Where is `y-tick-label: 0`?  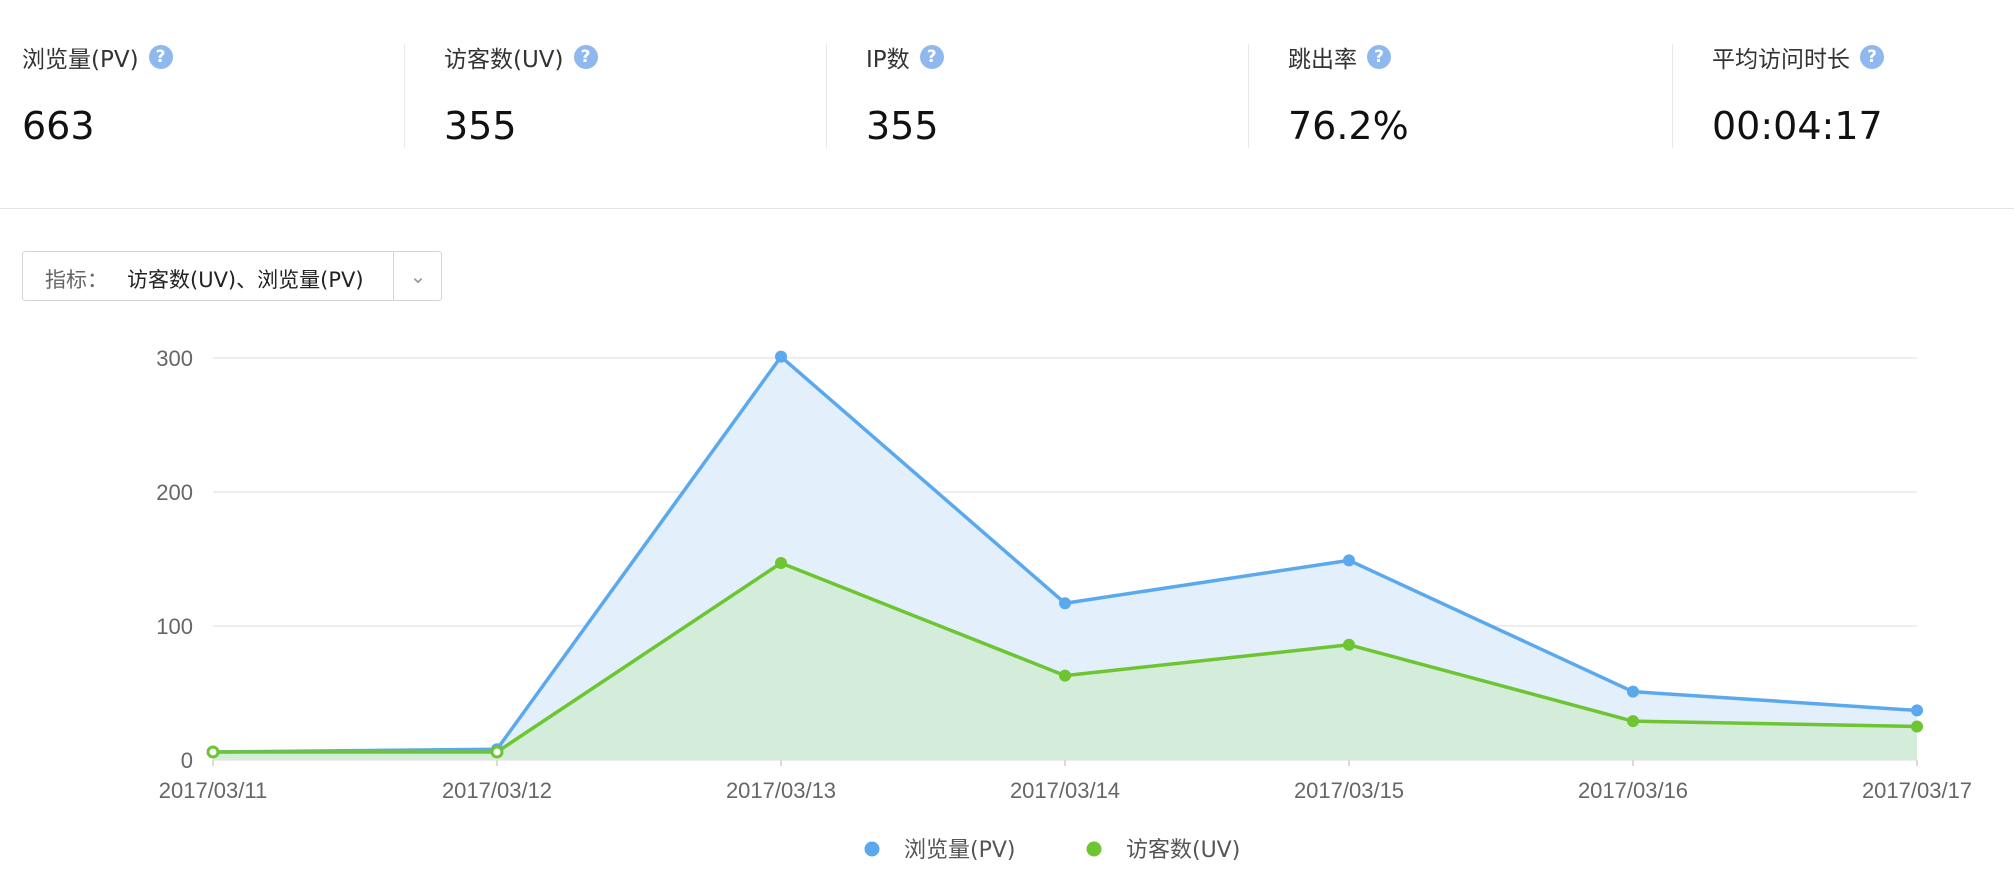 y-tick-label: 0 is located at coordinates (187, 760).